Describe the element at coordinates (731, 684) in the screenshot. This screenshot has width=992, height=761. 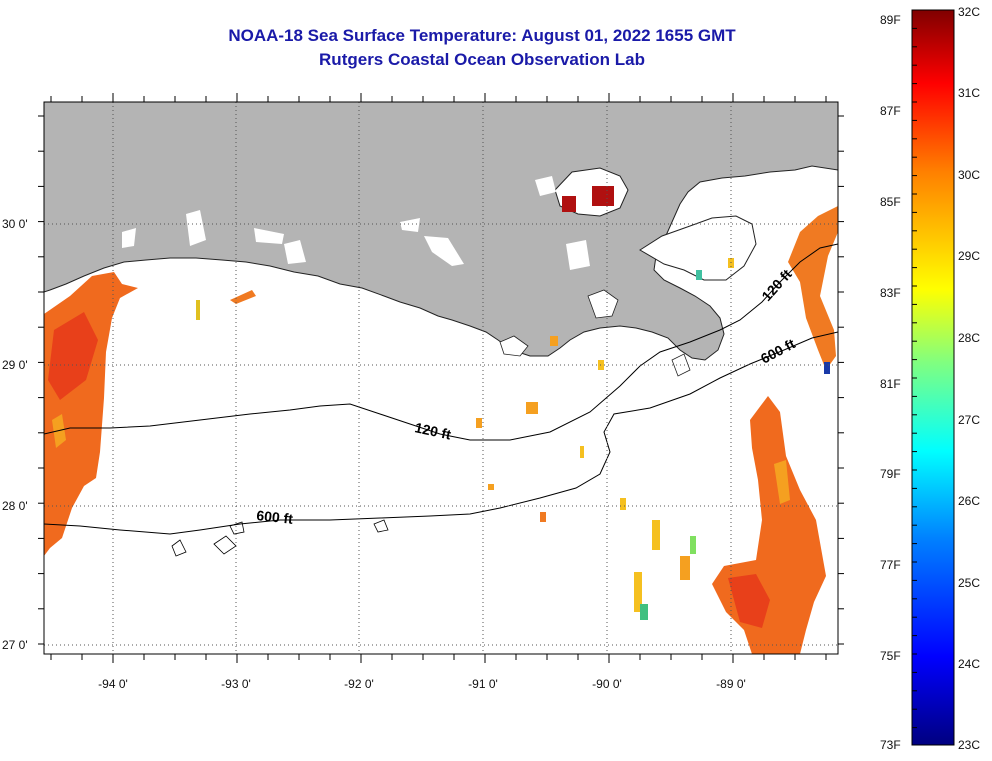
I see `lon-label: -89 0'` at that location.